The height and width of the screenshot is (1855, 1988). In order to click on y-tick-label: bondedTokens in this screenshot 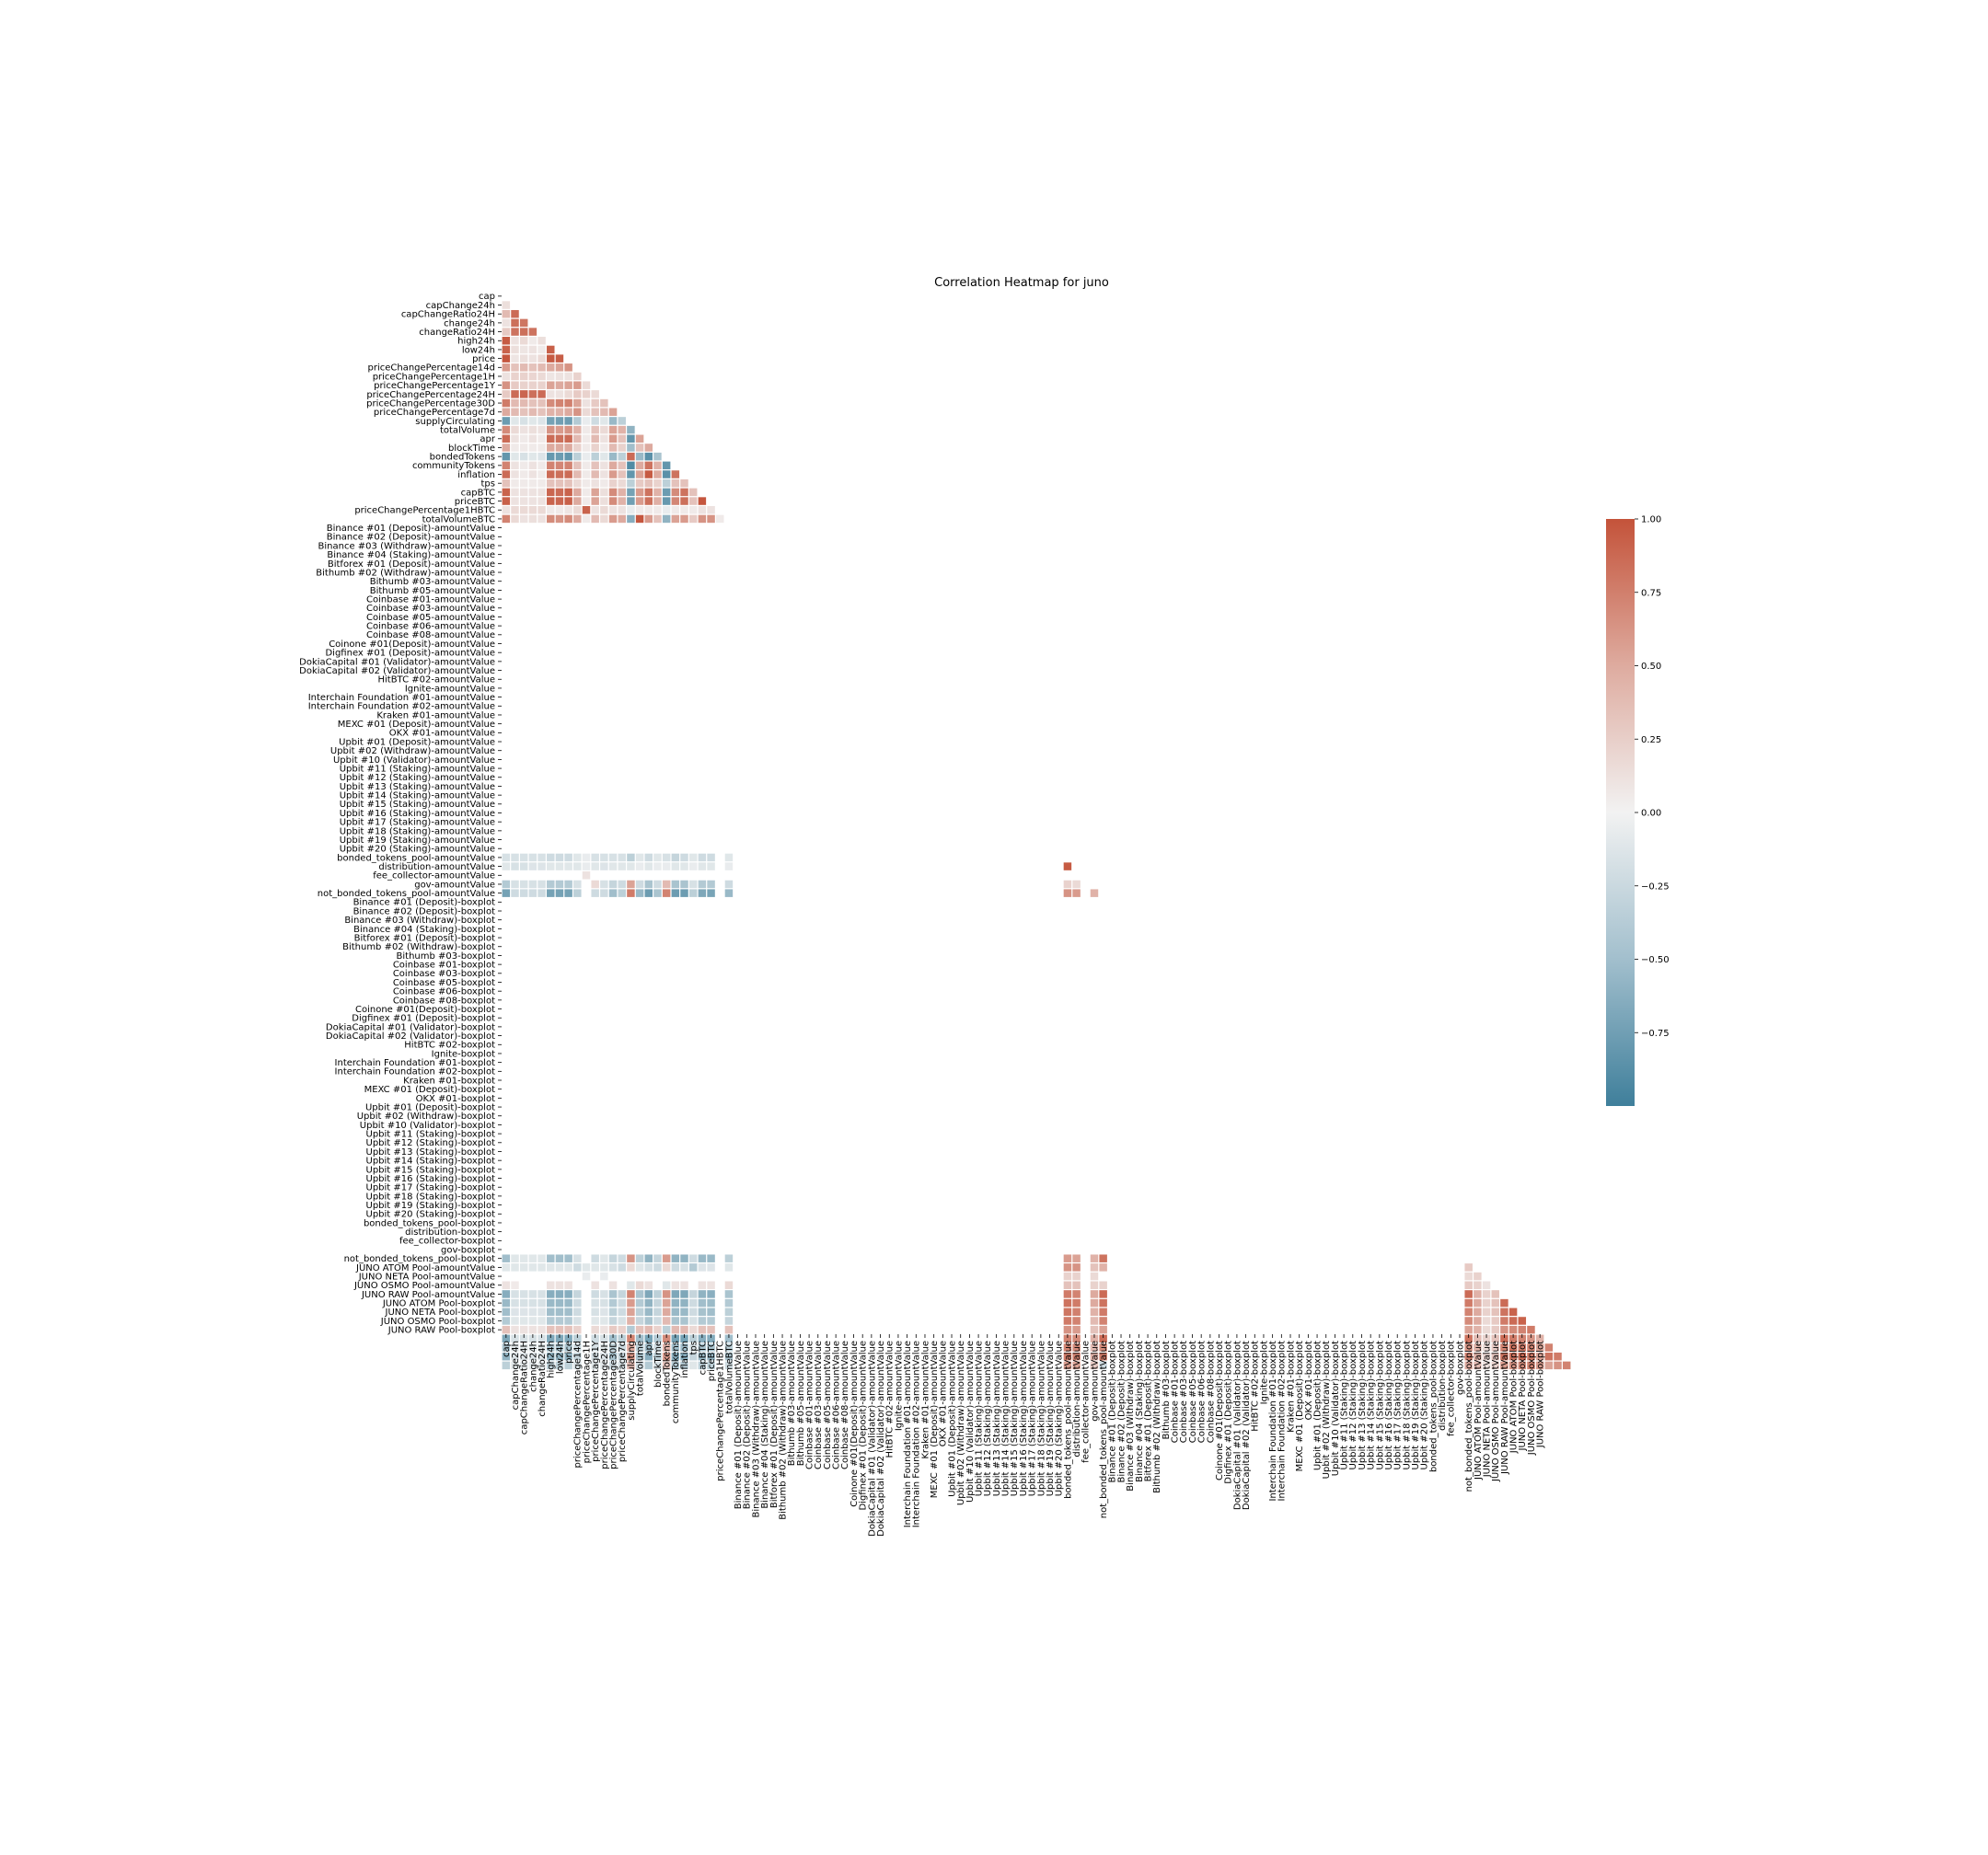, I will do `click(463, 458)`.